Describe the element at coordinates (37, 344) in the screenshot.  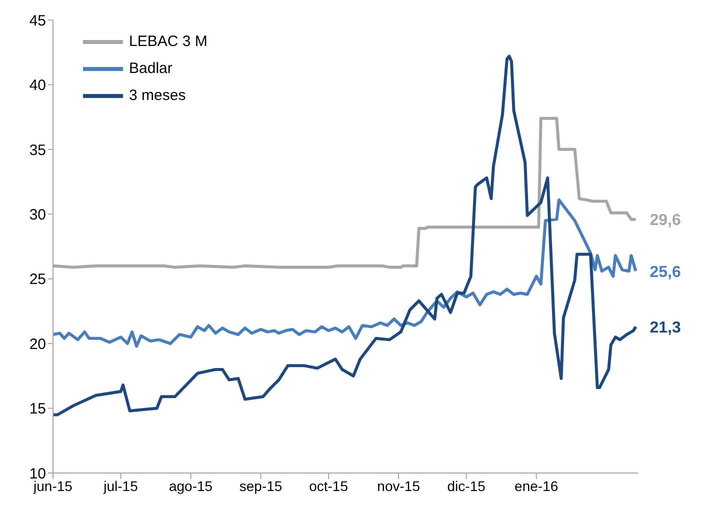
I see `y-tick-label: 20` at that location.